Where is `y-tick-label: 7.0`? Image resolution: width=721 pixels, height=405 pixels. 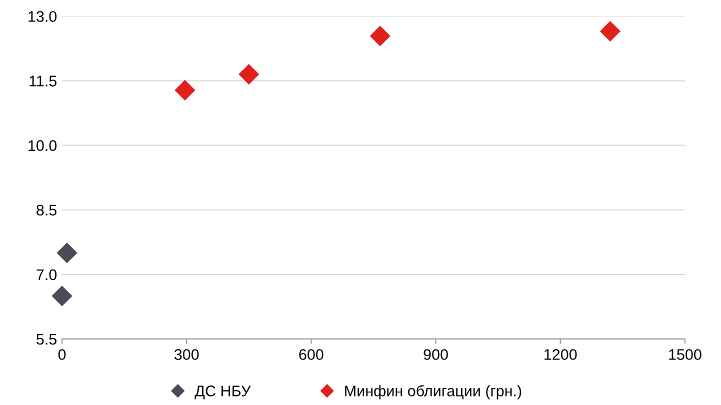 y-tick-label: 7.0 is located at coordinates (46, 274).